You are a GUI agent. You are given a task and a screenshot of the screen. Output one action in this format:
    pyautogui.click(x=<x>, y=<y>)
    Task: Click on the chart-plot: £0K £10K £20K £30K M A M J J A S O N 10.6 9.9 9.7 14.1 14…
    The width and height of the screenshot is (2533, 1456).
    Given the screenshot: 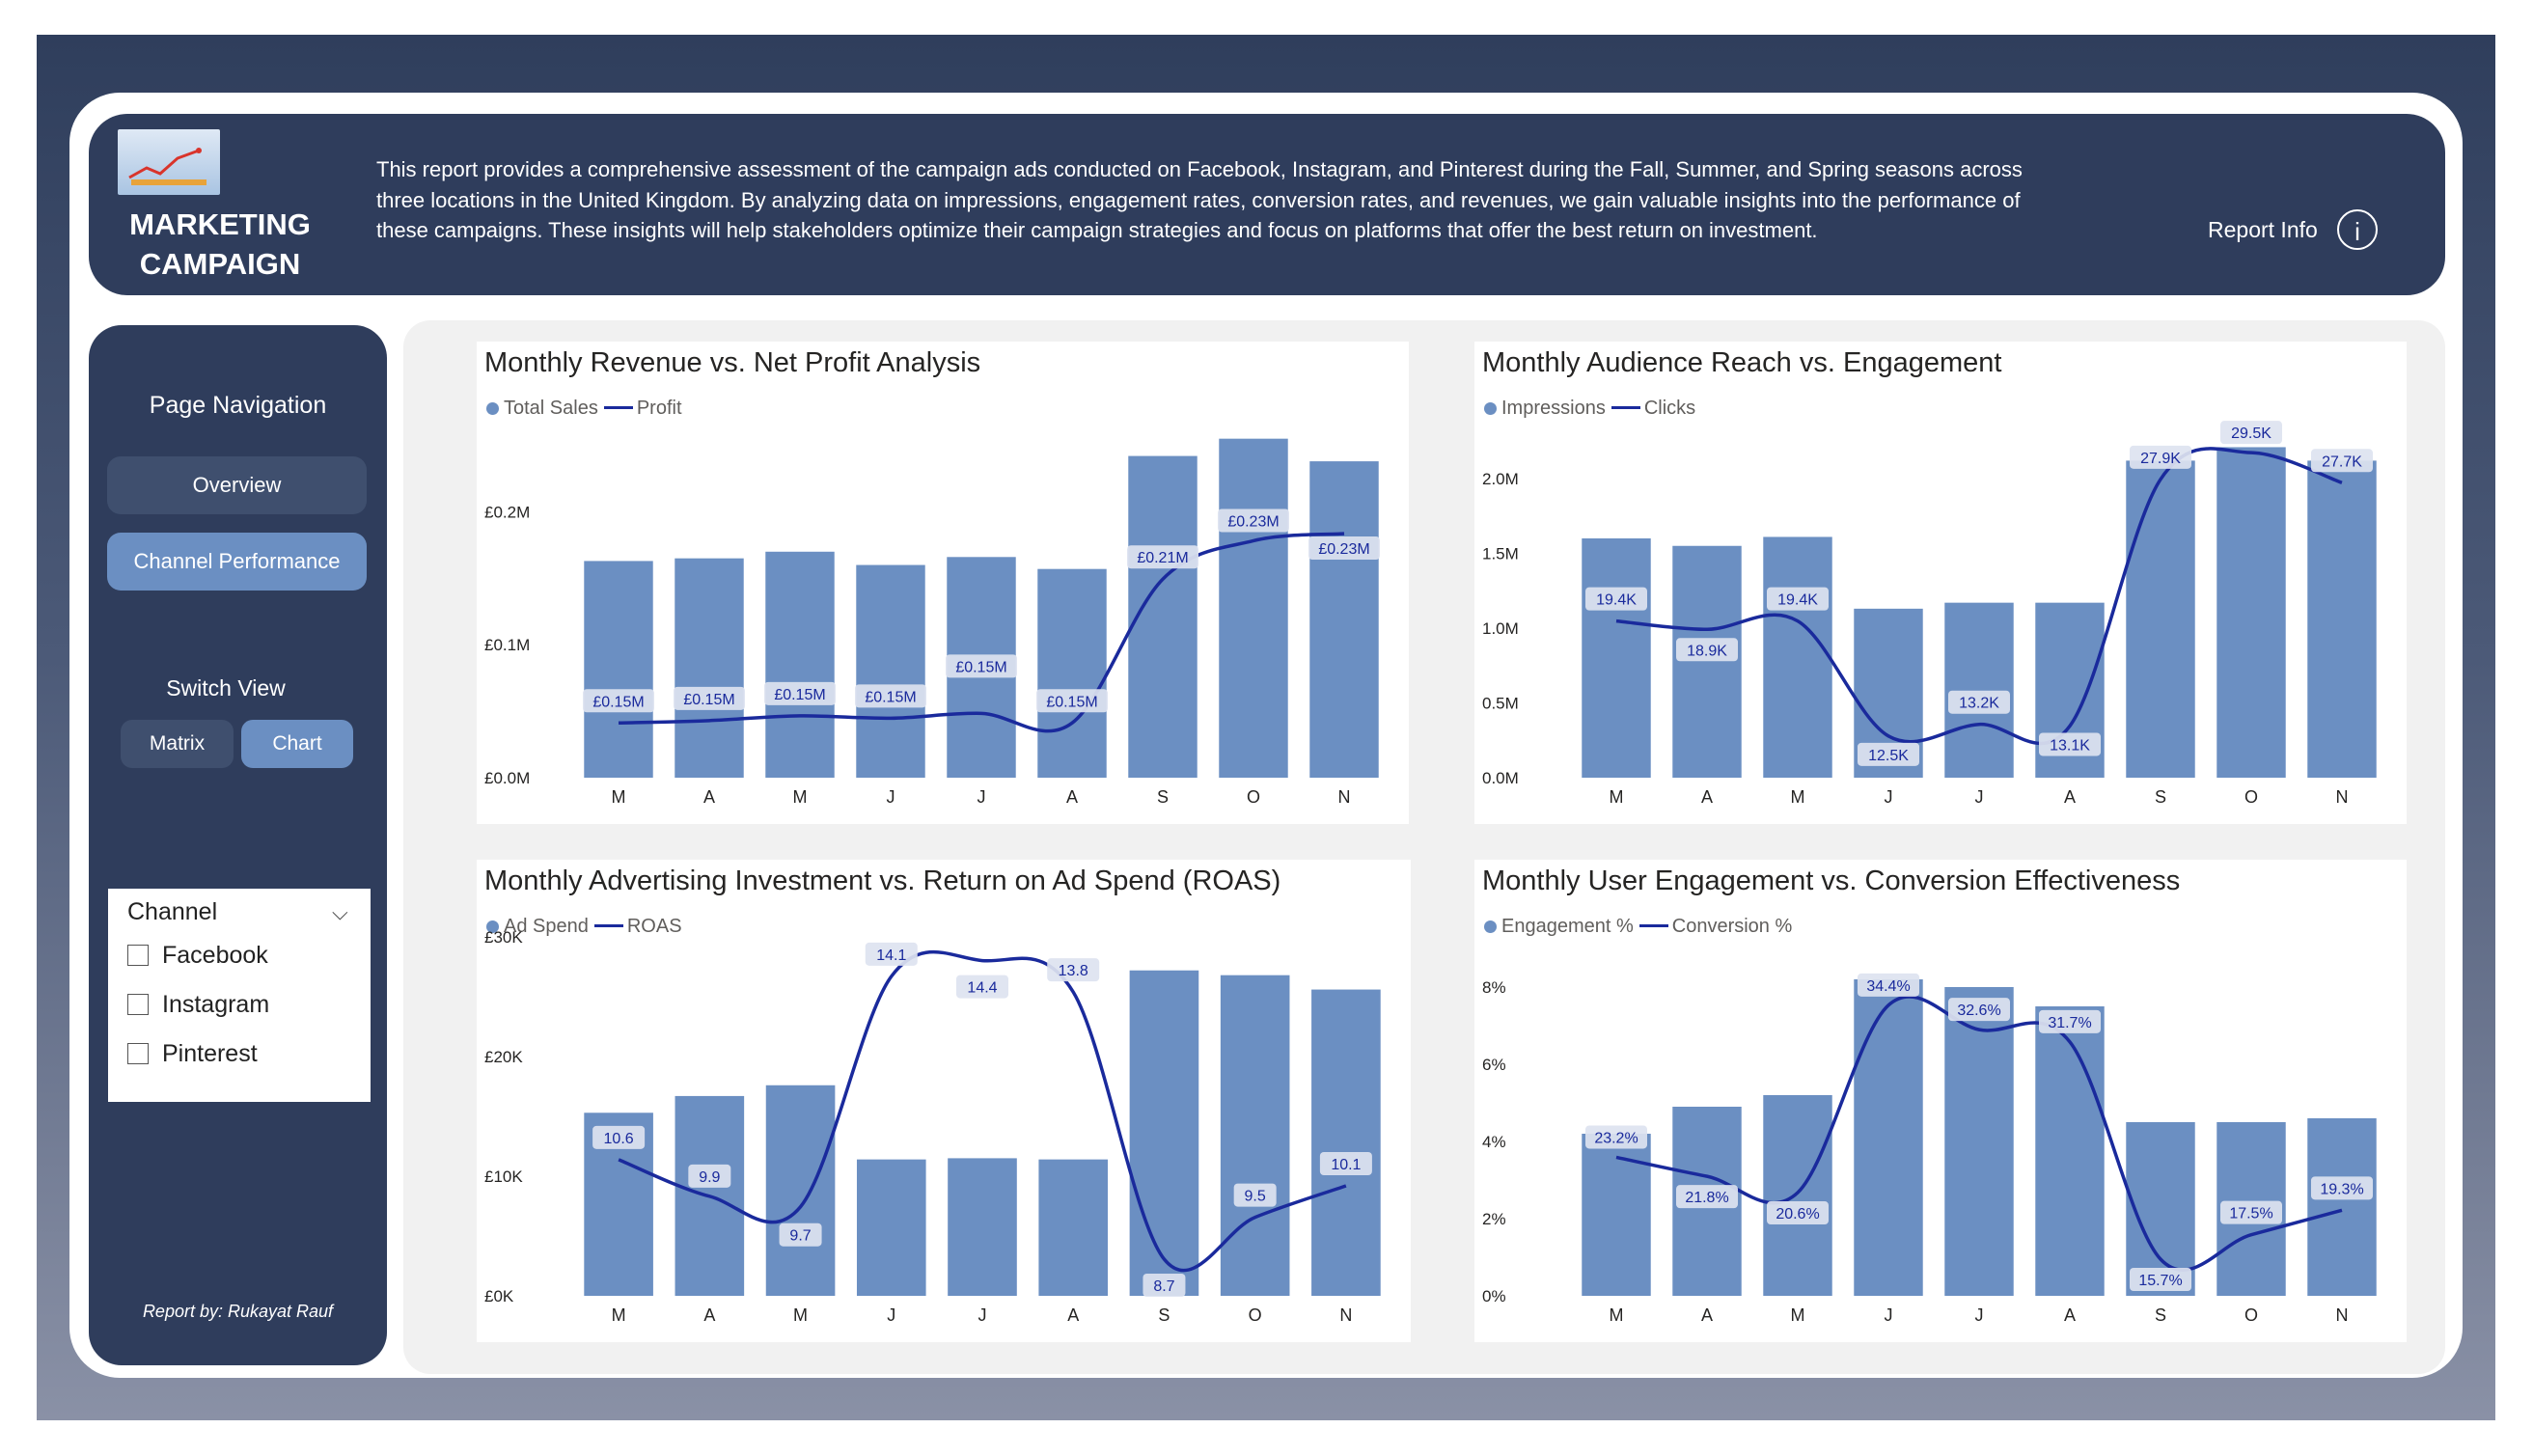 What is the action you would take?
    pyautogui.click(x=933, y=1127)
    